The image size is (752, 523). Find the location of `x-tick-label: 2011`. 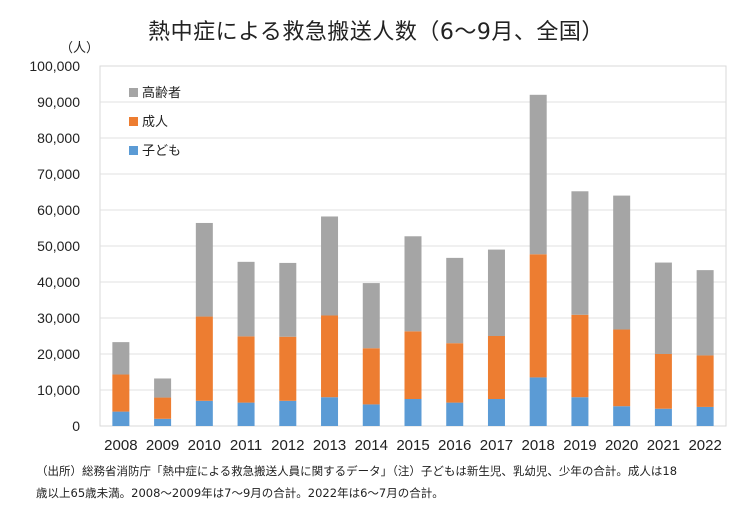

x-tick-label: 2011 is located at coordinates (246, 445).